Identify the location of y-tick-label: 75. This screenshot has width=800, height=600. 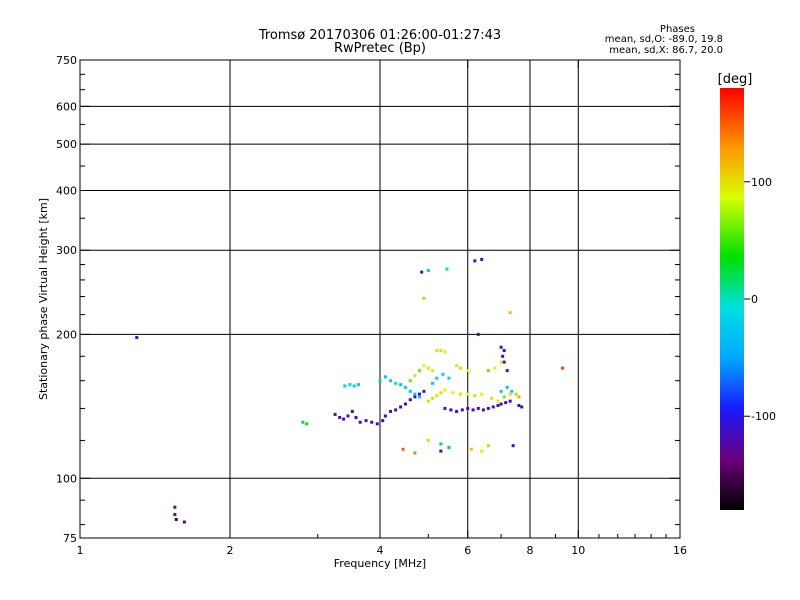
(70, 538).